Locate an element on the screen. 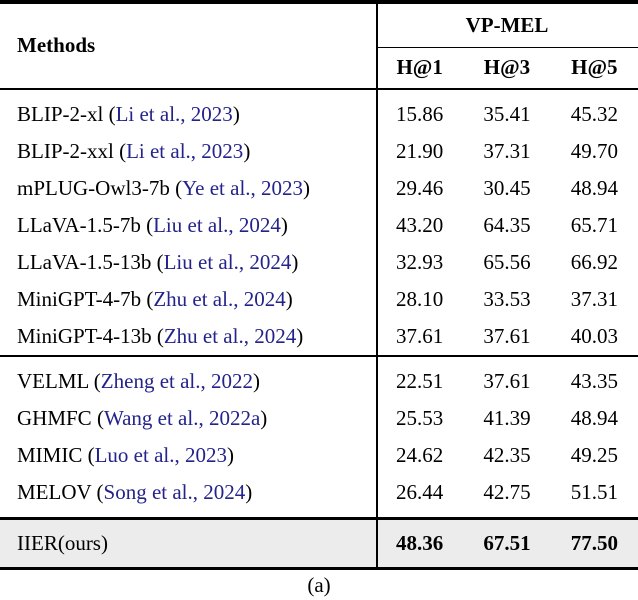 The width and height of the screenshot is (638, 600). metric-value: 42.75 is located at coordinates (507, 492).